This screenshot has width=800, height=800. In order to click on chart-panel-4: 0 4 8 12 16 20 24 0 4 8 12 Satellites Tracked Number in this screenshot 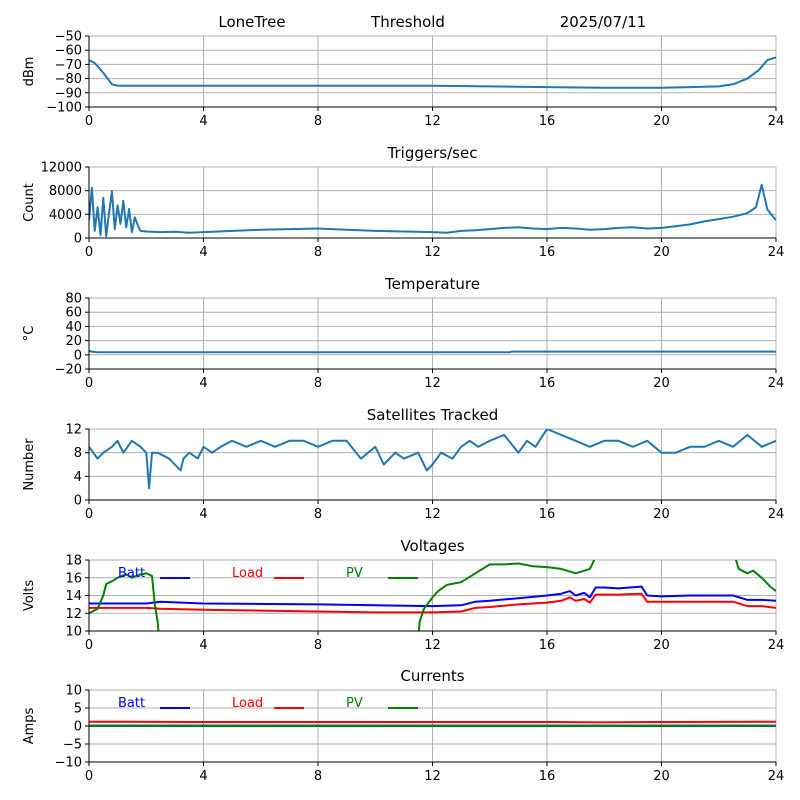, I will do `click(403, 464)`.